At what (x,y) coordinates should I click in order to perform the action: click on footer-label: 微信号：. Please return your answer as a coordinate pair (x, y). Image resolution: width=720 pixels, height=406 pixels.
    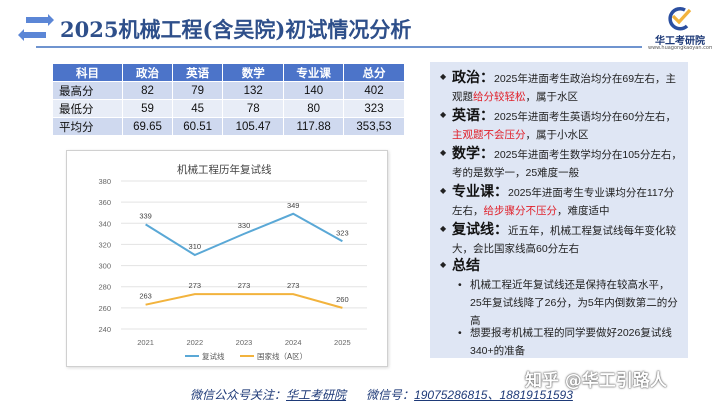
    Looking at the image, I should click on (390, 395).